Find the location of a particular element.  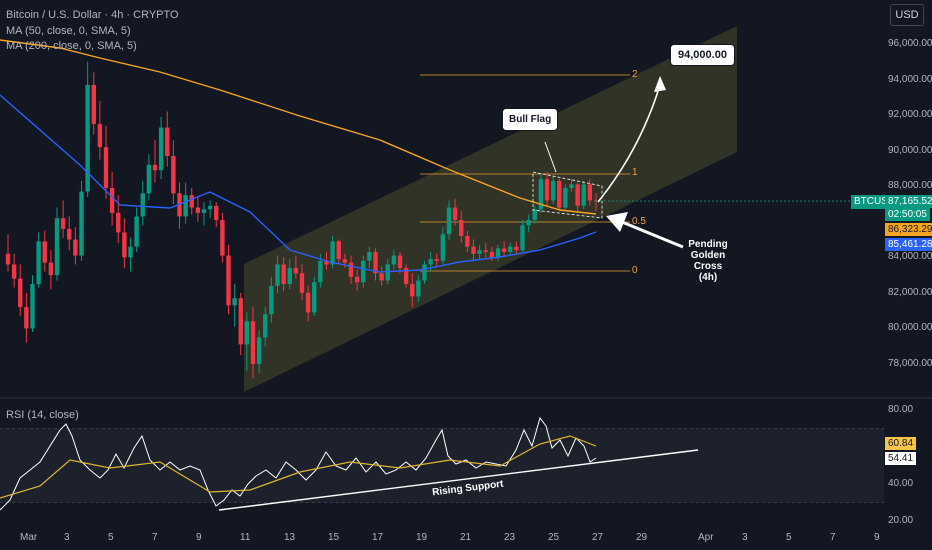

rsi-value-tag: 54.41 is located at coordinates (901, 458).